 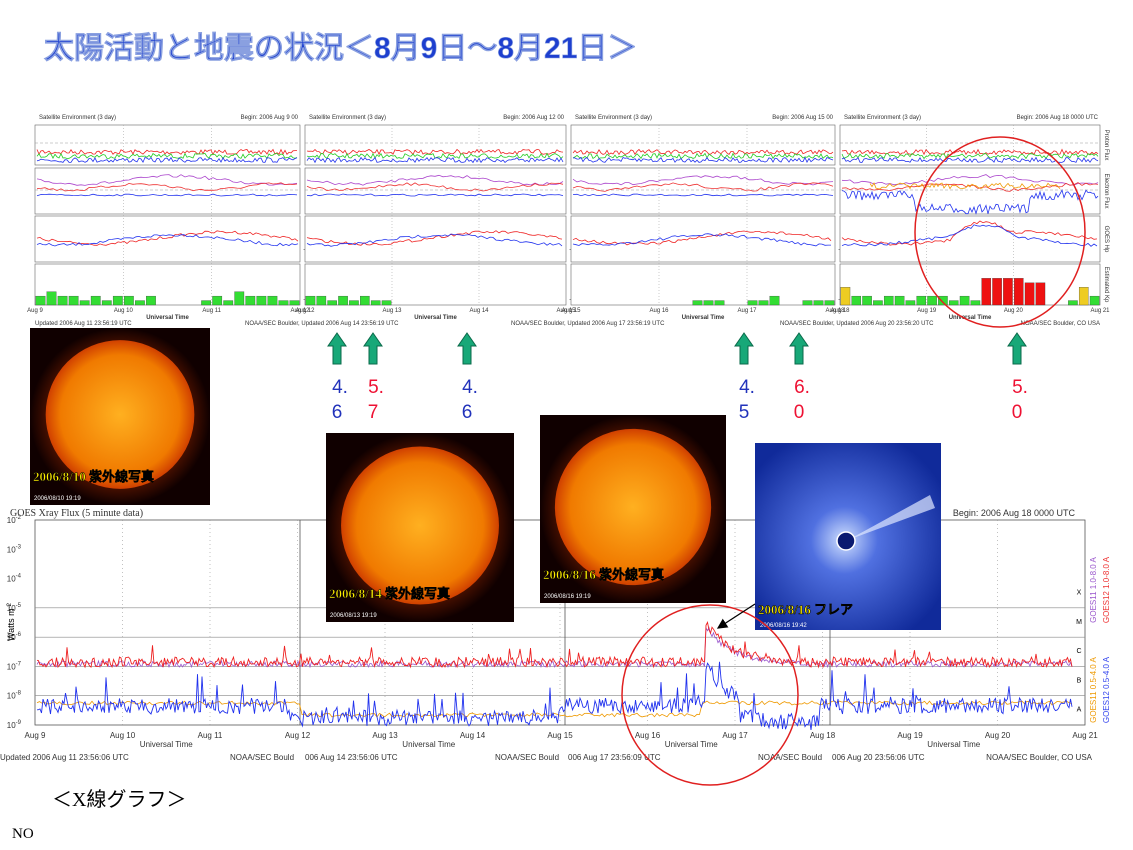 I want to click on panel-begin: Begin: 2006 Aug 15 00, so click(x=802, y=118).